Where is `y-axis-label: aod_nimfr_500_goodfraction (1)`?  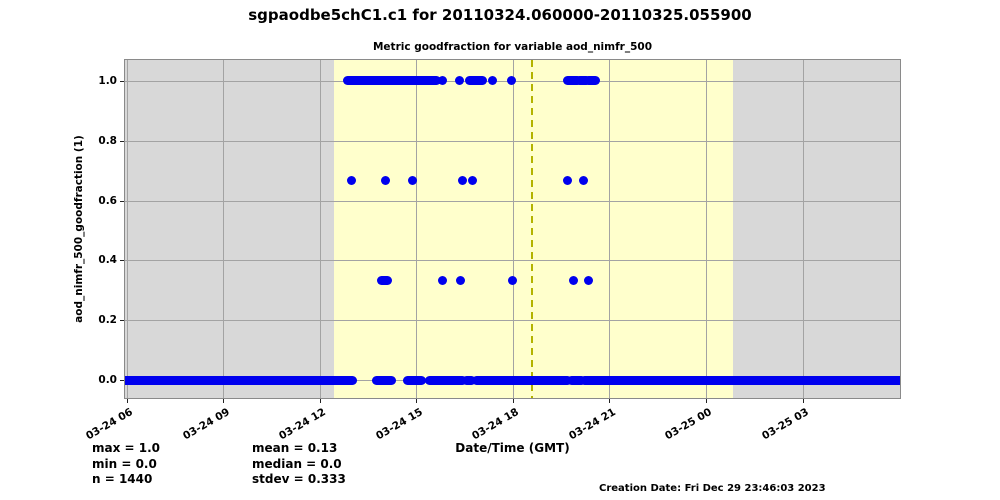 y-axis-label: aod_nimfr_500_goodfraction (1) is located at coordinates (79, 229).